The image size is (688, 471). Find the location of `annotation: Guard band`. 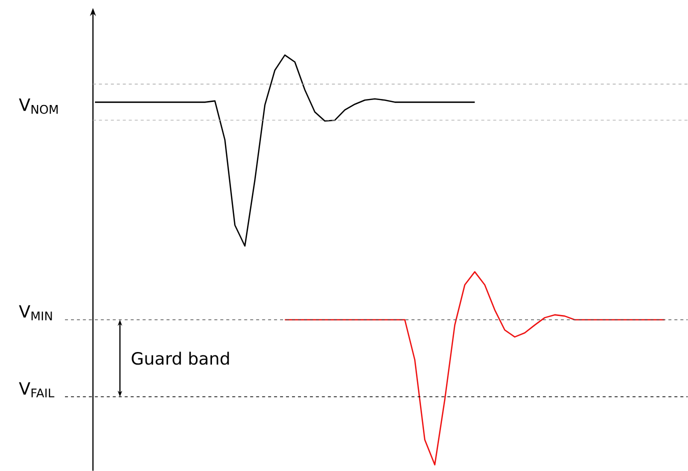

annotation: Guard band is located at coordinates (180, 358).